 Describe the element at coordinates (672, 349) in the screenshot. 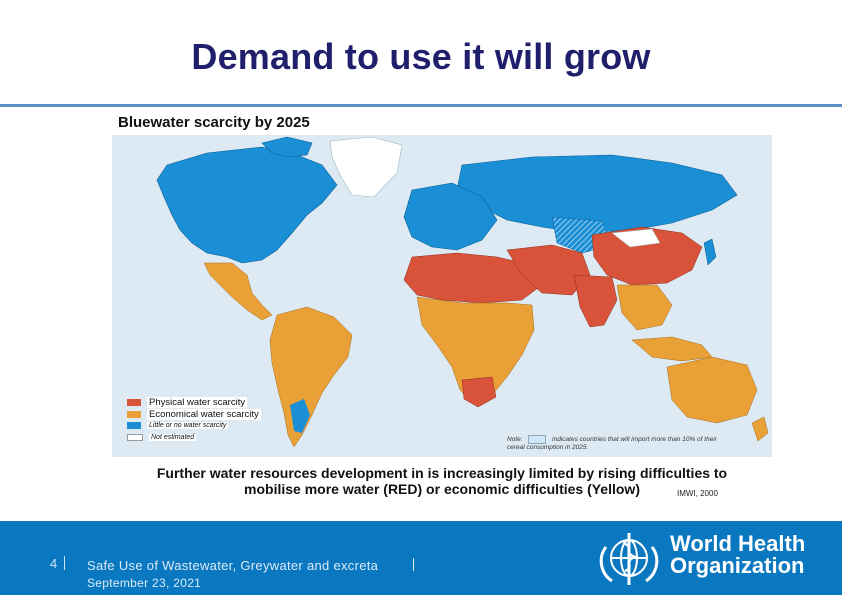

I see `indonesia-region` at that location.